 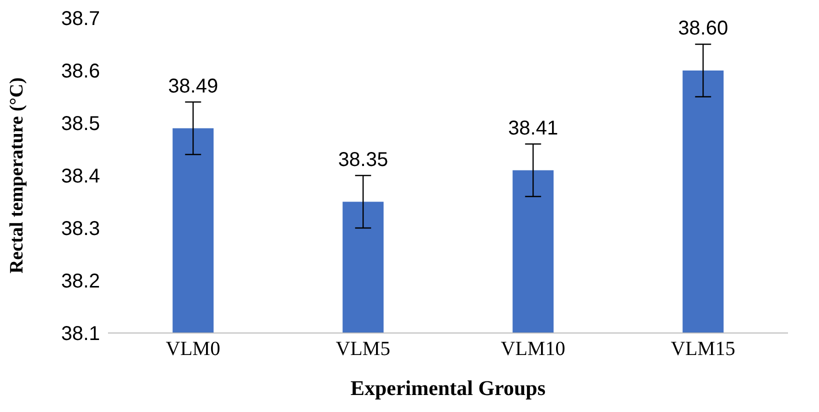 I want to click on x-tick-label: VLM15, so click(x=703, y=349).